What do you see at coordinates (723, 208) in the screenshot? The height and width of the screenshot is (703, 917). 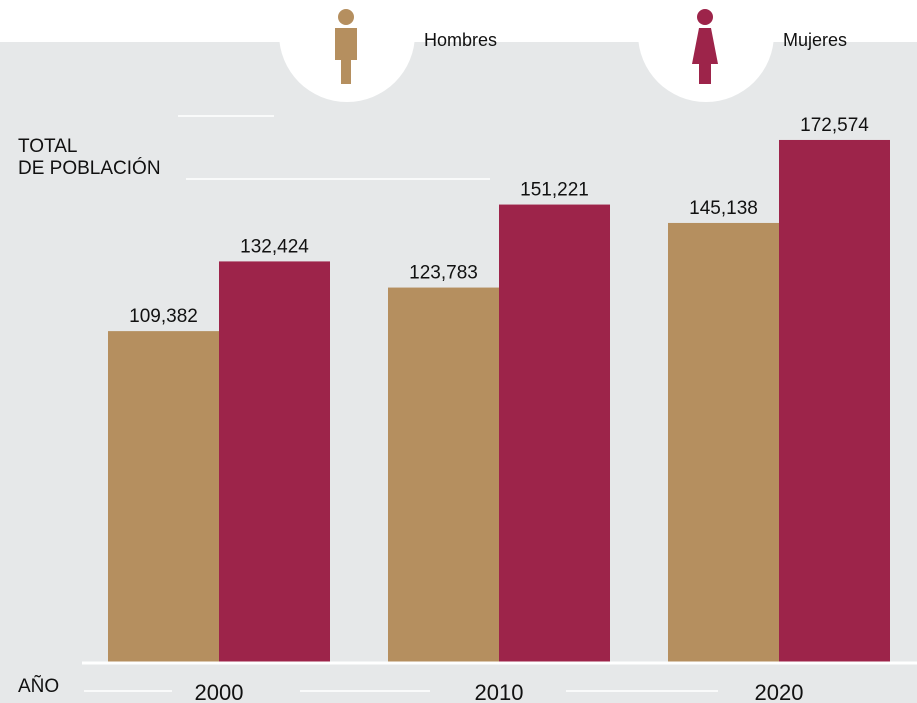 I see `data-label: 145,138` at bounding box center [723, 208].